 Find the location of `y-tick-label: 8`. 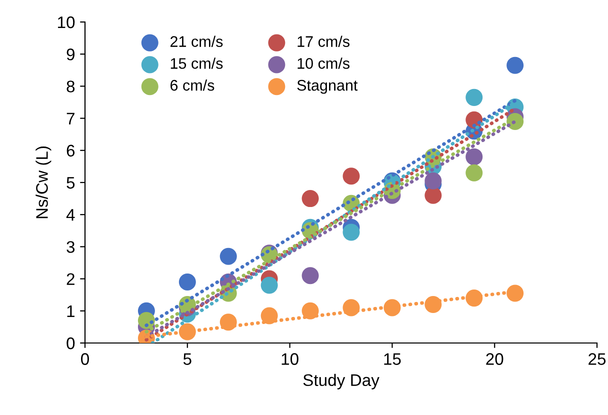

y-tick-label: 8 is located at coordinates (70, 86).